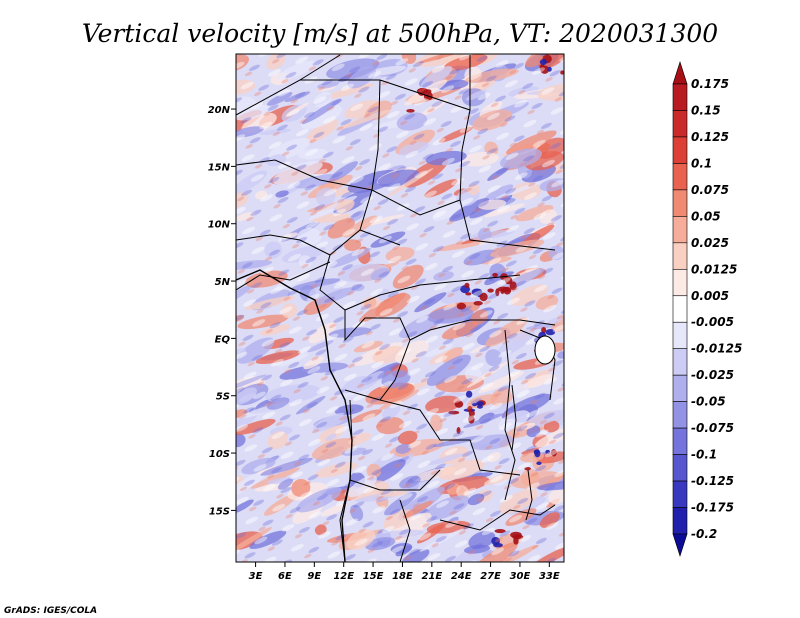 The height and width of the screenshot is (618, 800). What do you see at coordinates (219, 225) in the screenshot?
I see `y-tick-label: 10N` at bounding box center [219, 225].